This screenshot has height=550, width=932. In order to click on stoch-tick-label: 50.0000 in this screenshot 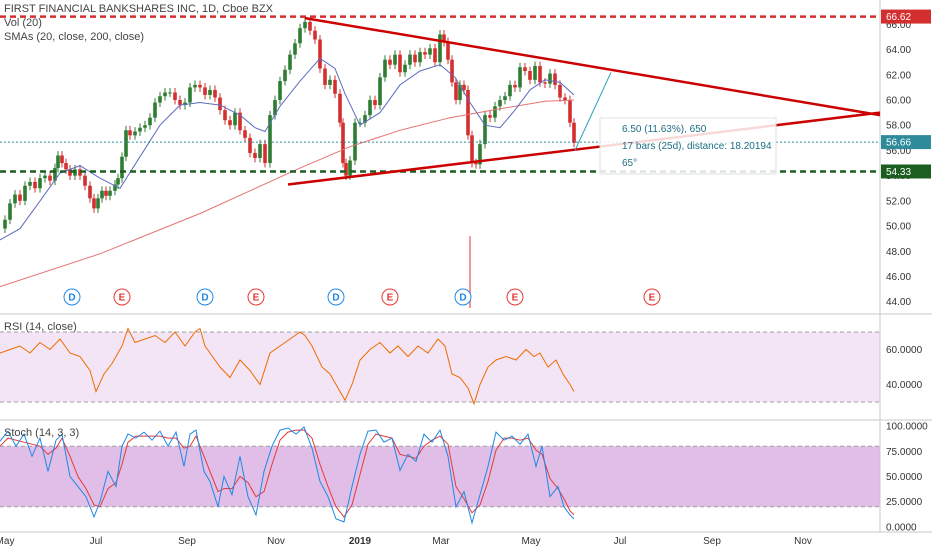, I will do `click(904, 477)`.